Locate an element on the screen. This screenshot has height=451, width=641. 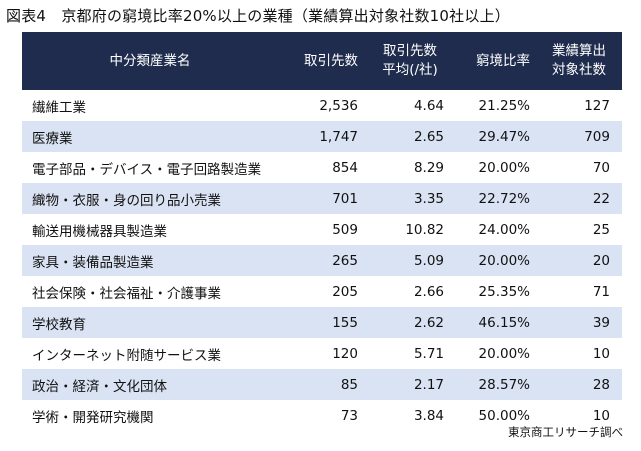
cell-target-count: 25 is located at coordinates (601, 229).